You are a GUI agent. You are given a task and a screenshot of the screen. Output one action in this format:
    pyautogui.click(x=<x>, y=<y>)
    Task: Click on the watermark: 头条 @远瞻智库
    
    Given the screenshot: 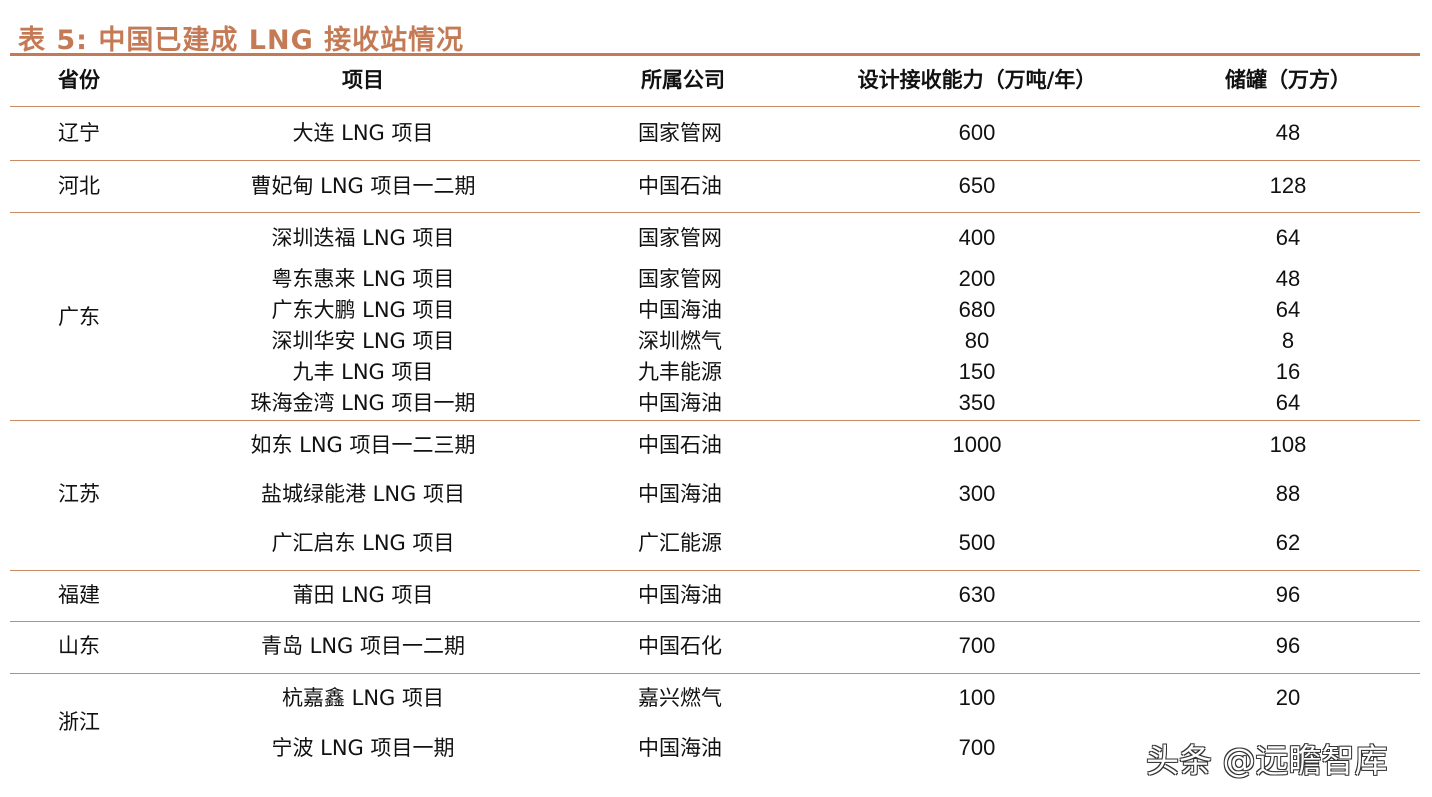 What is the action you would take?
    pyautogui.click(x=1267, y=760)
    